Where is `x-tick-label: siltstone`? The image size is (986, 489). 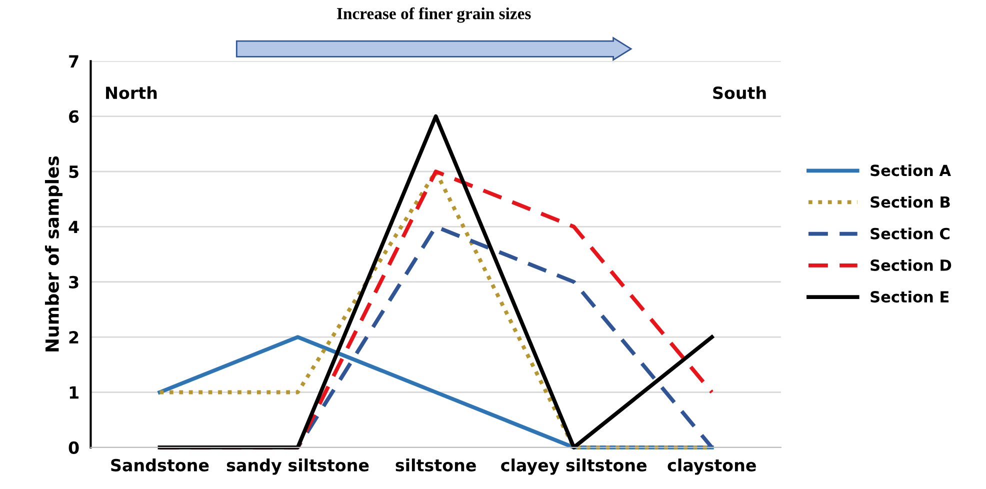 x-tick-label: siltstone is located at coordinates (436, 465).